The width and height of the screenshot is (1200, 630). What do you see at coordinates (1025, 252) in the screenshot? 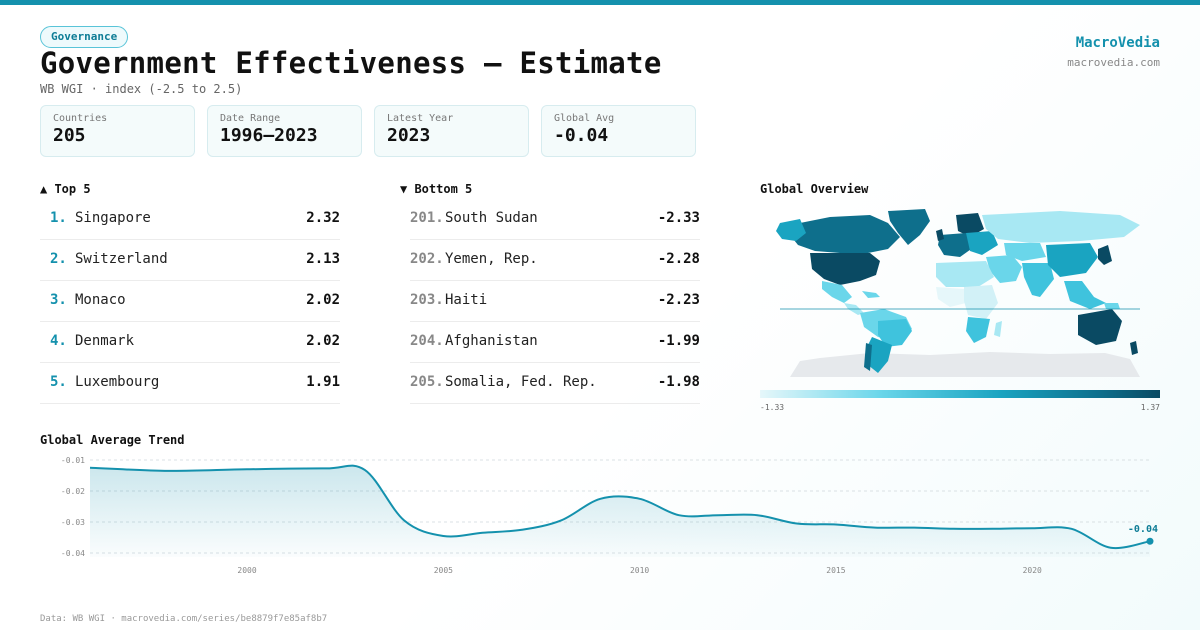
I see `map-region-central-asia` at bounding box center [1025, 252].